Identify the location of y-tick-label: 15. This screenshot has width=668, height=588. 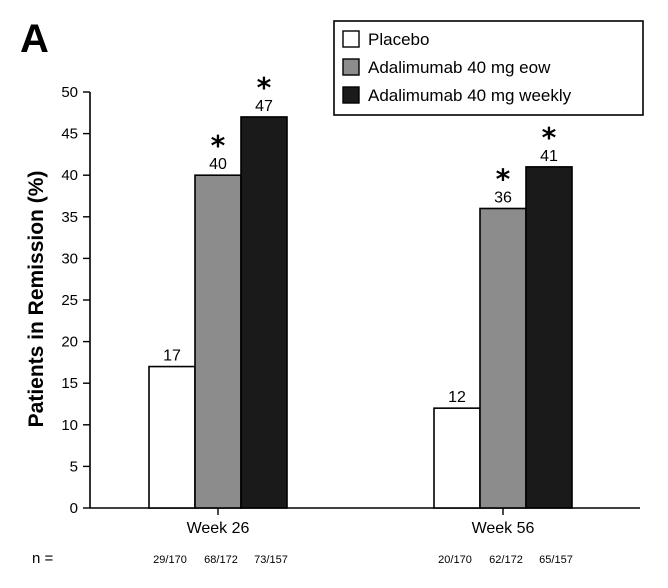
(69, 383).